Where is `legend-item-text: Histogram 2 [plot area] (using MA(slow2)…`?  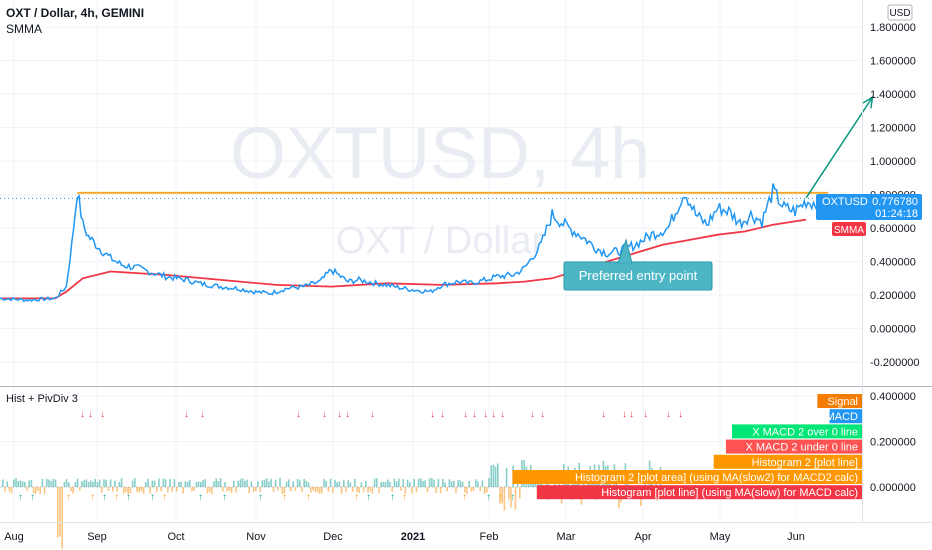
legend-item-text: Histogram 2 [plot area] (using MA(slow2)… is located at coordinates (716, 478).